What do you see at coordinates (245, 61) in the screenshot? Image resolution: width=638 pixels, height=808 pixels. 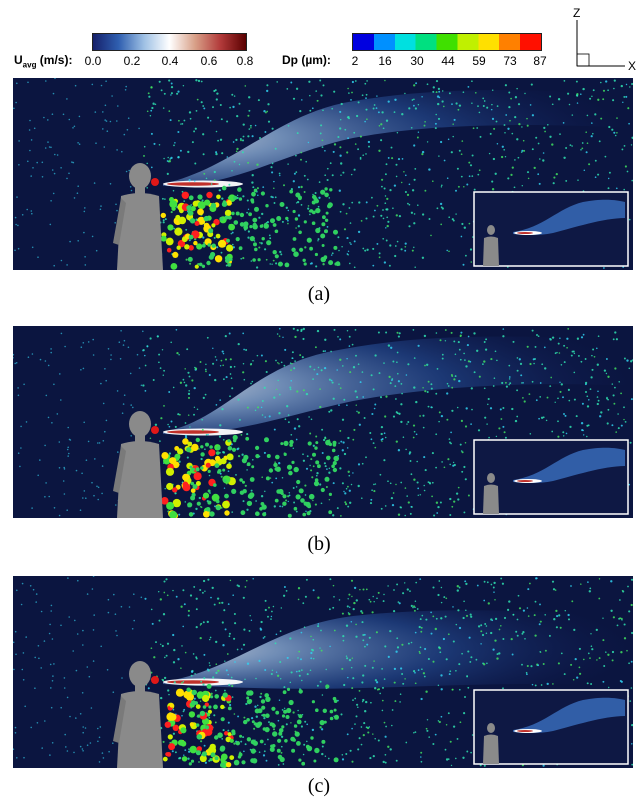 I see `velocity-tick: 0.8` at bounding box center [245, 61].